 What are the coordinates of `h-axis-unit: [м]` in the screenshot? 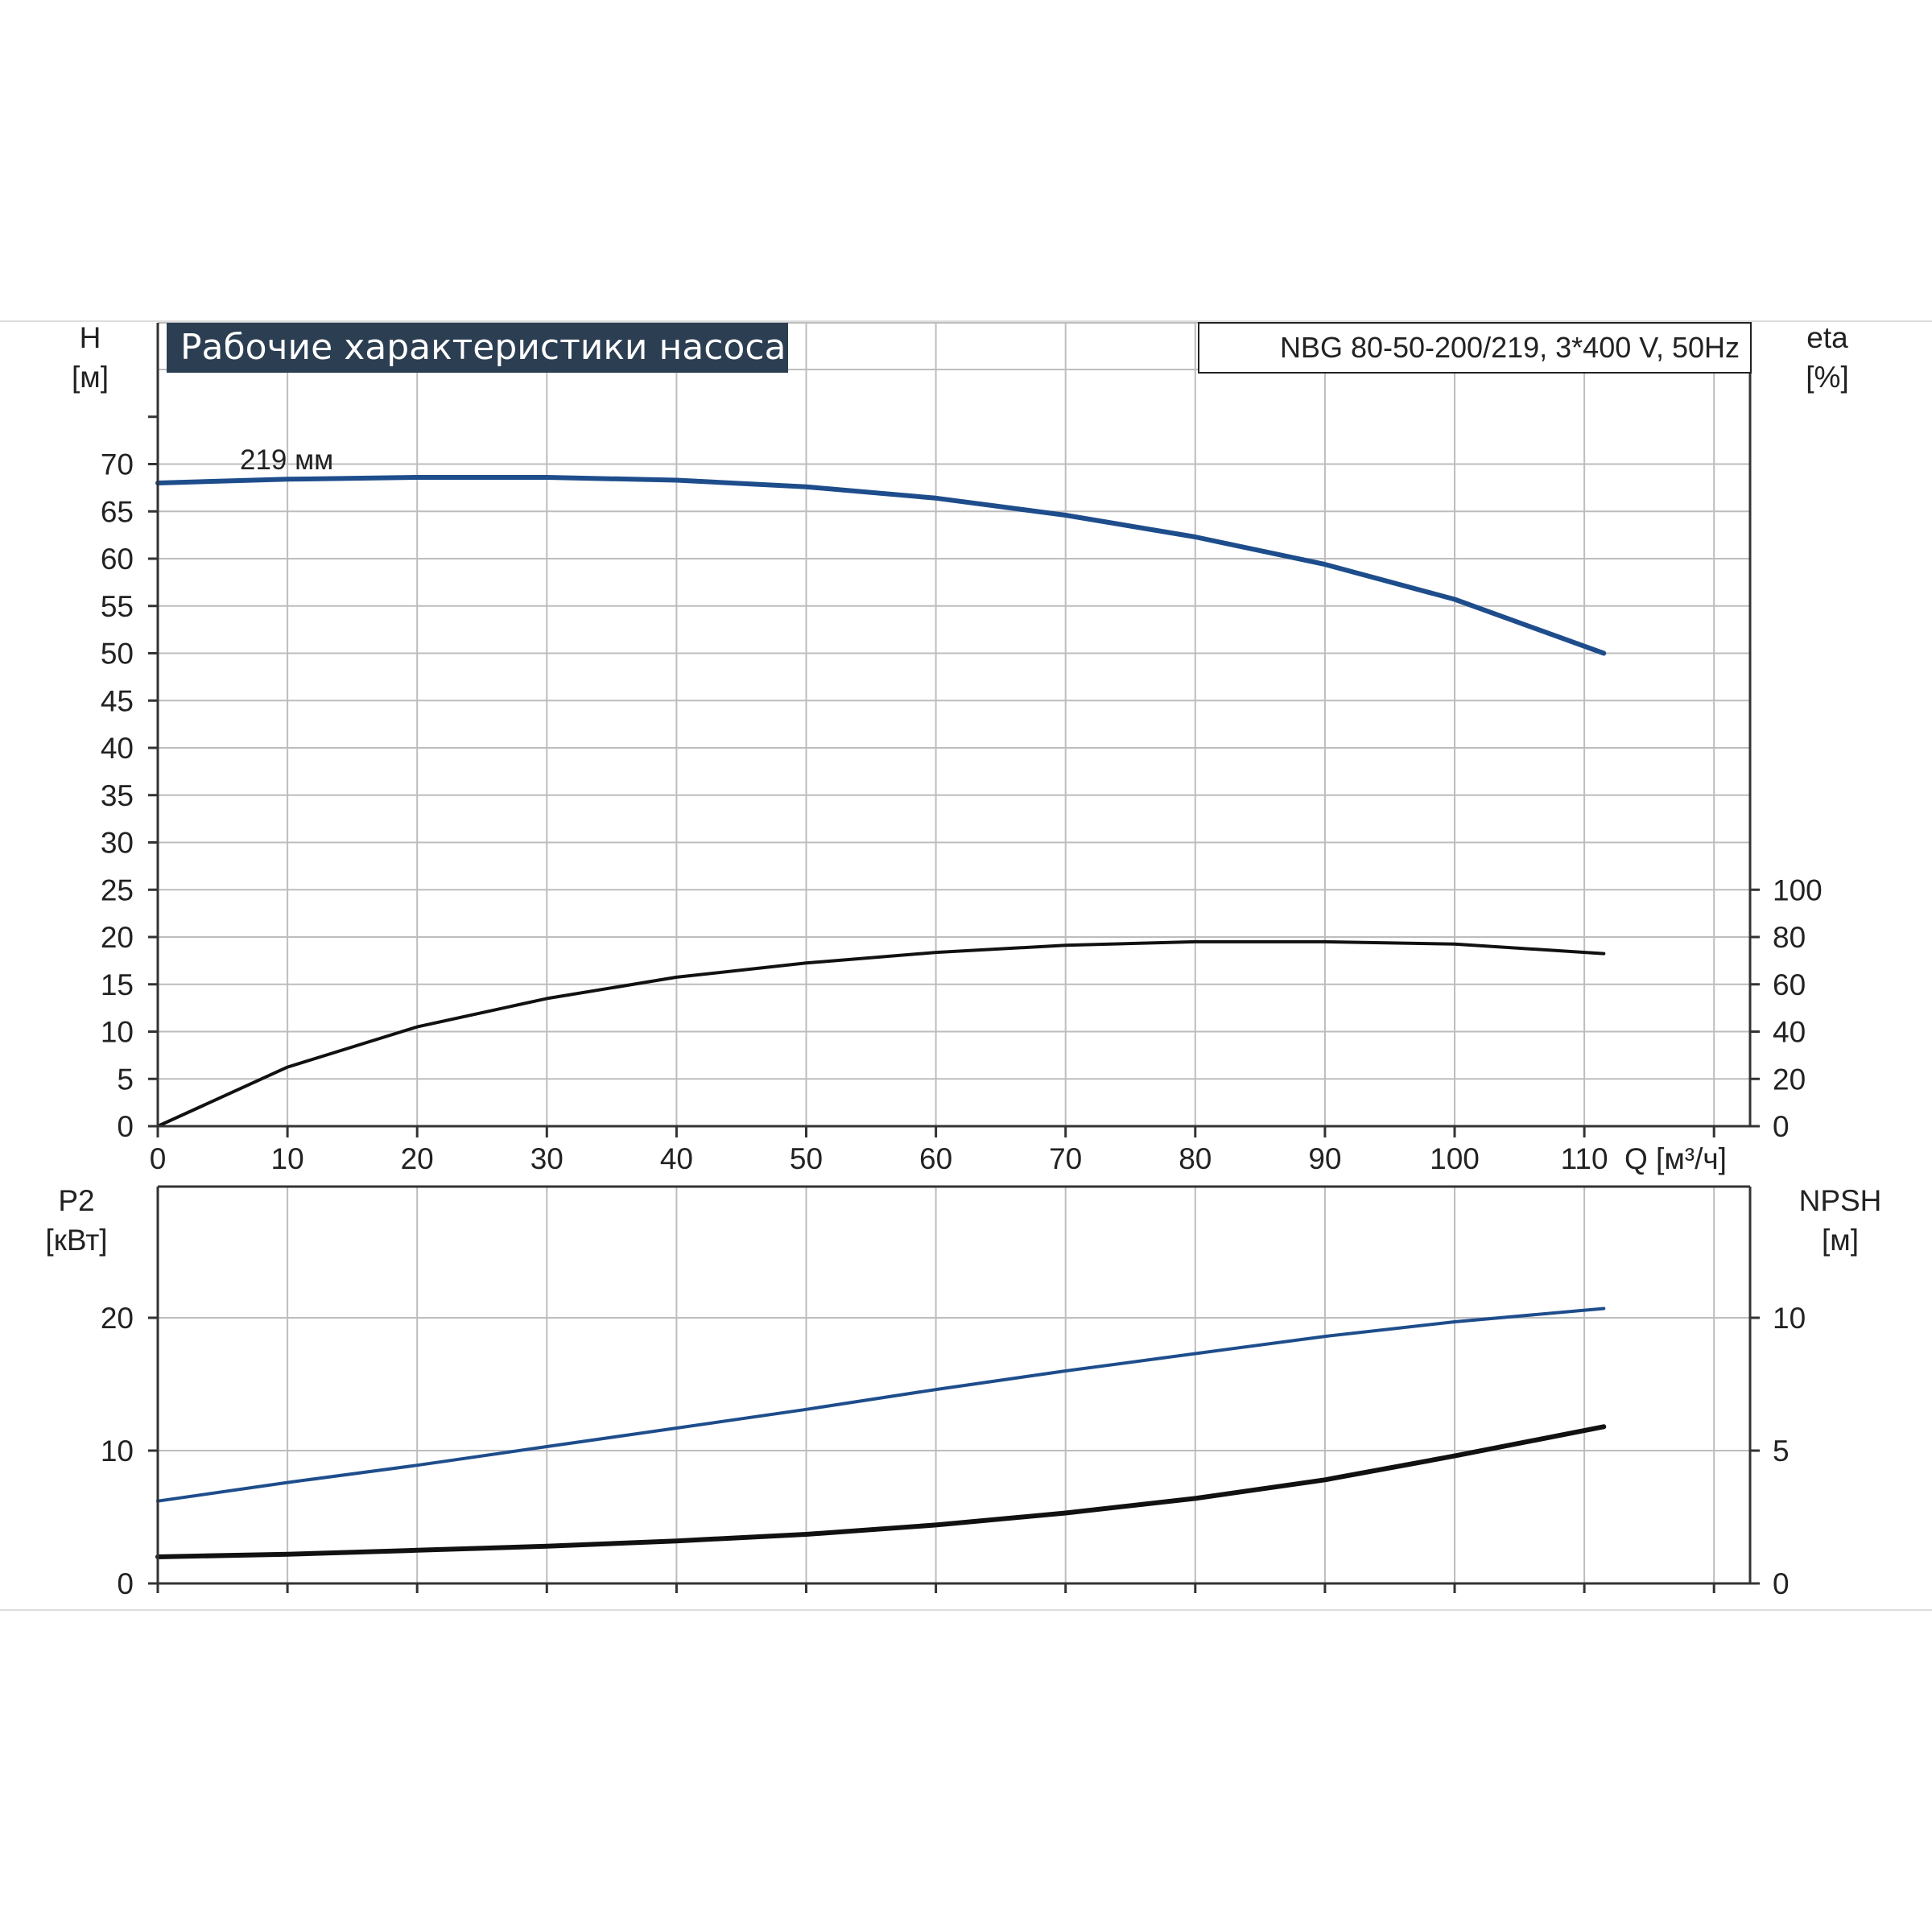 It's located at (90, 377).